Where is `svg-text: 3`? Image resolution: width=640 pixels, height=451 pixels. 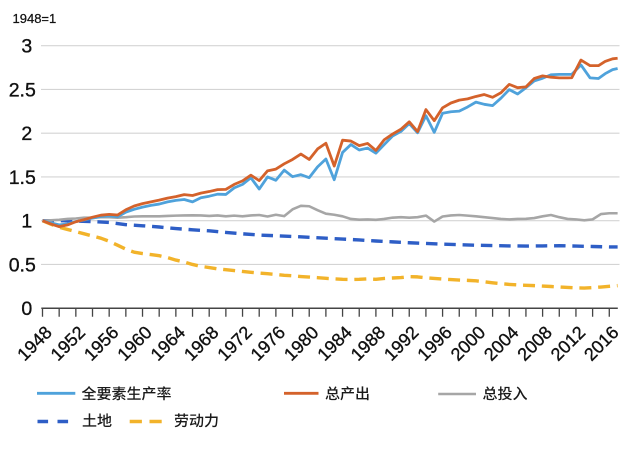 svg-text: 3 is located at coordinates (26, 47).